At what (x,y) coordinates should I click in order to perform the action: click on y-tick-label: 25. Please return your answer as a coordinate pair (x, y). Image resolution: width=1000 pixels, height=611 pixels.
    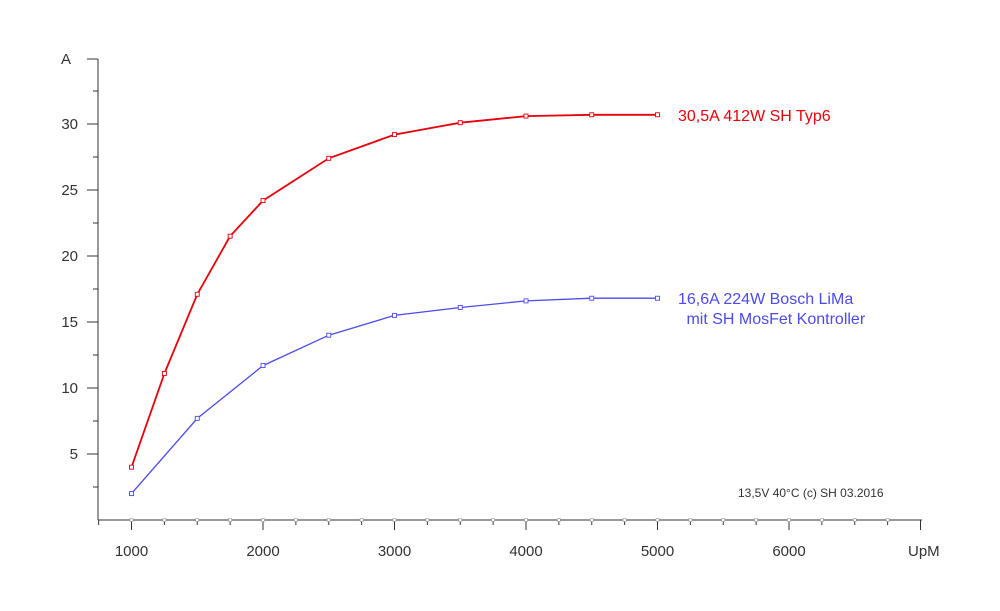
    Looking at the image, I should click on (69, 190).